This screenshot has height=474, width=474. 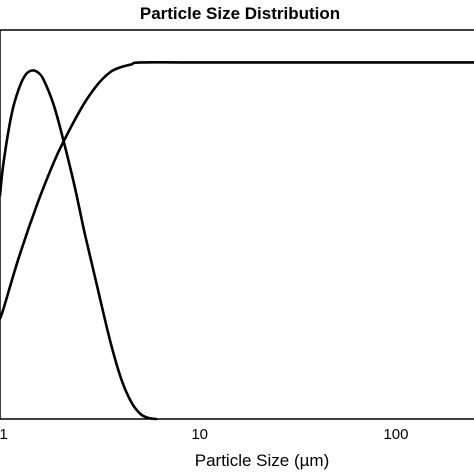 I want to click on x-axis-label: Particle Size (µm), so click(x=262, y=460).